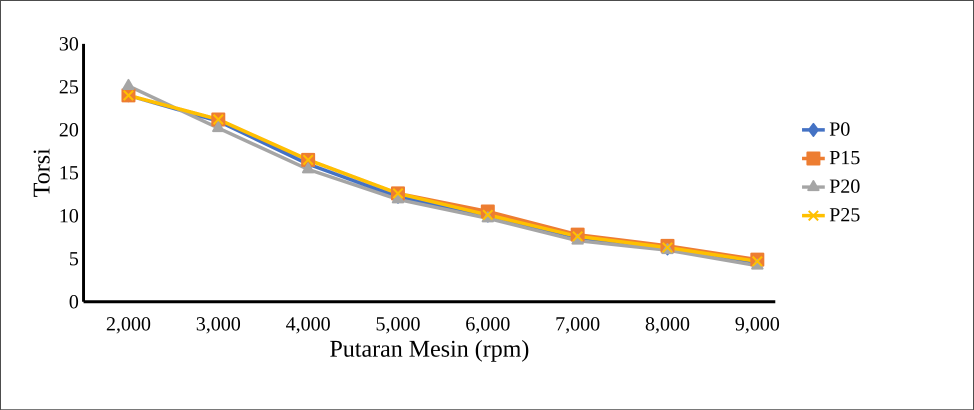 This screenshot has height=410, width=974. Describe the element at coordinates (69, 173) in the screenshot. I see `y-tick-label: 15` at that location.